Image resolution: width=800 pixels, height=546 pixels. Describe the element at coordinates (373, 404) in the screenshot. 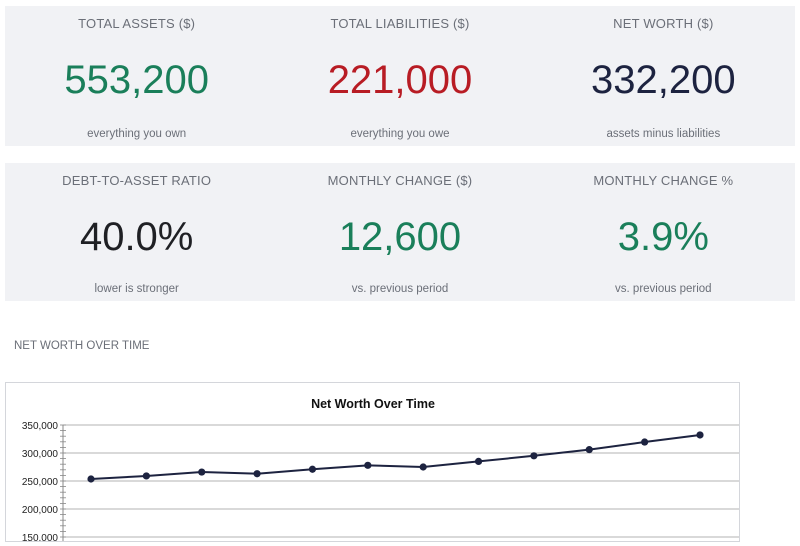

I see `chart-title: Net Worth Over Time` at that location.